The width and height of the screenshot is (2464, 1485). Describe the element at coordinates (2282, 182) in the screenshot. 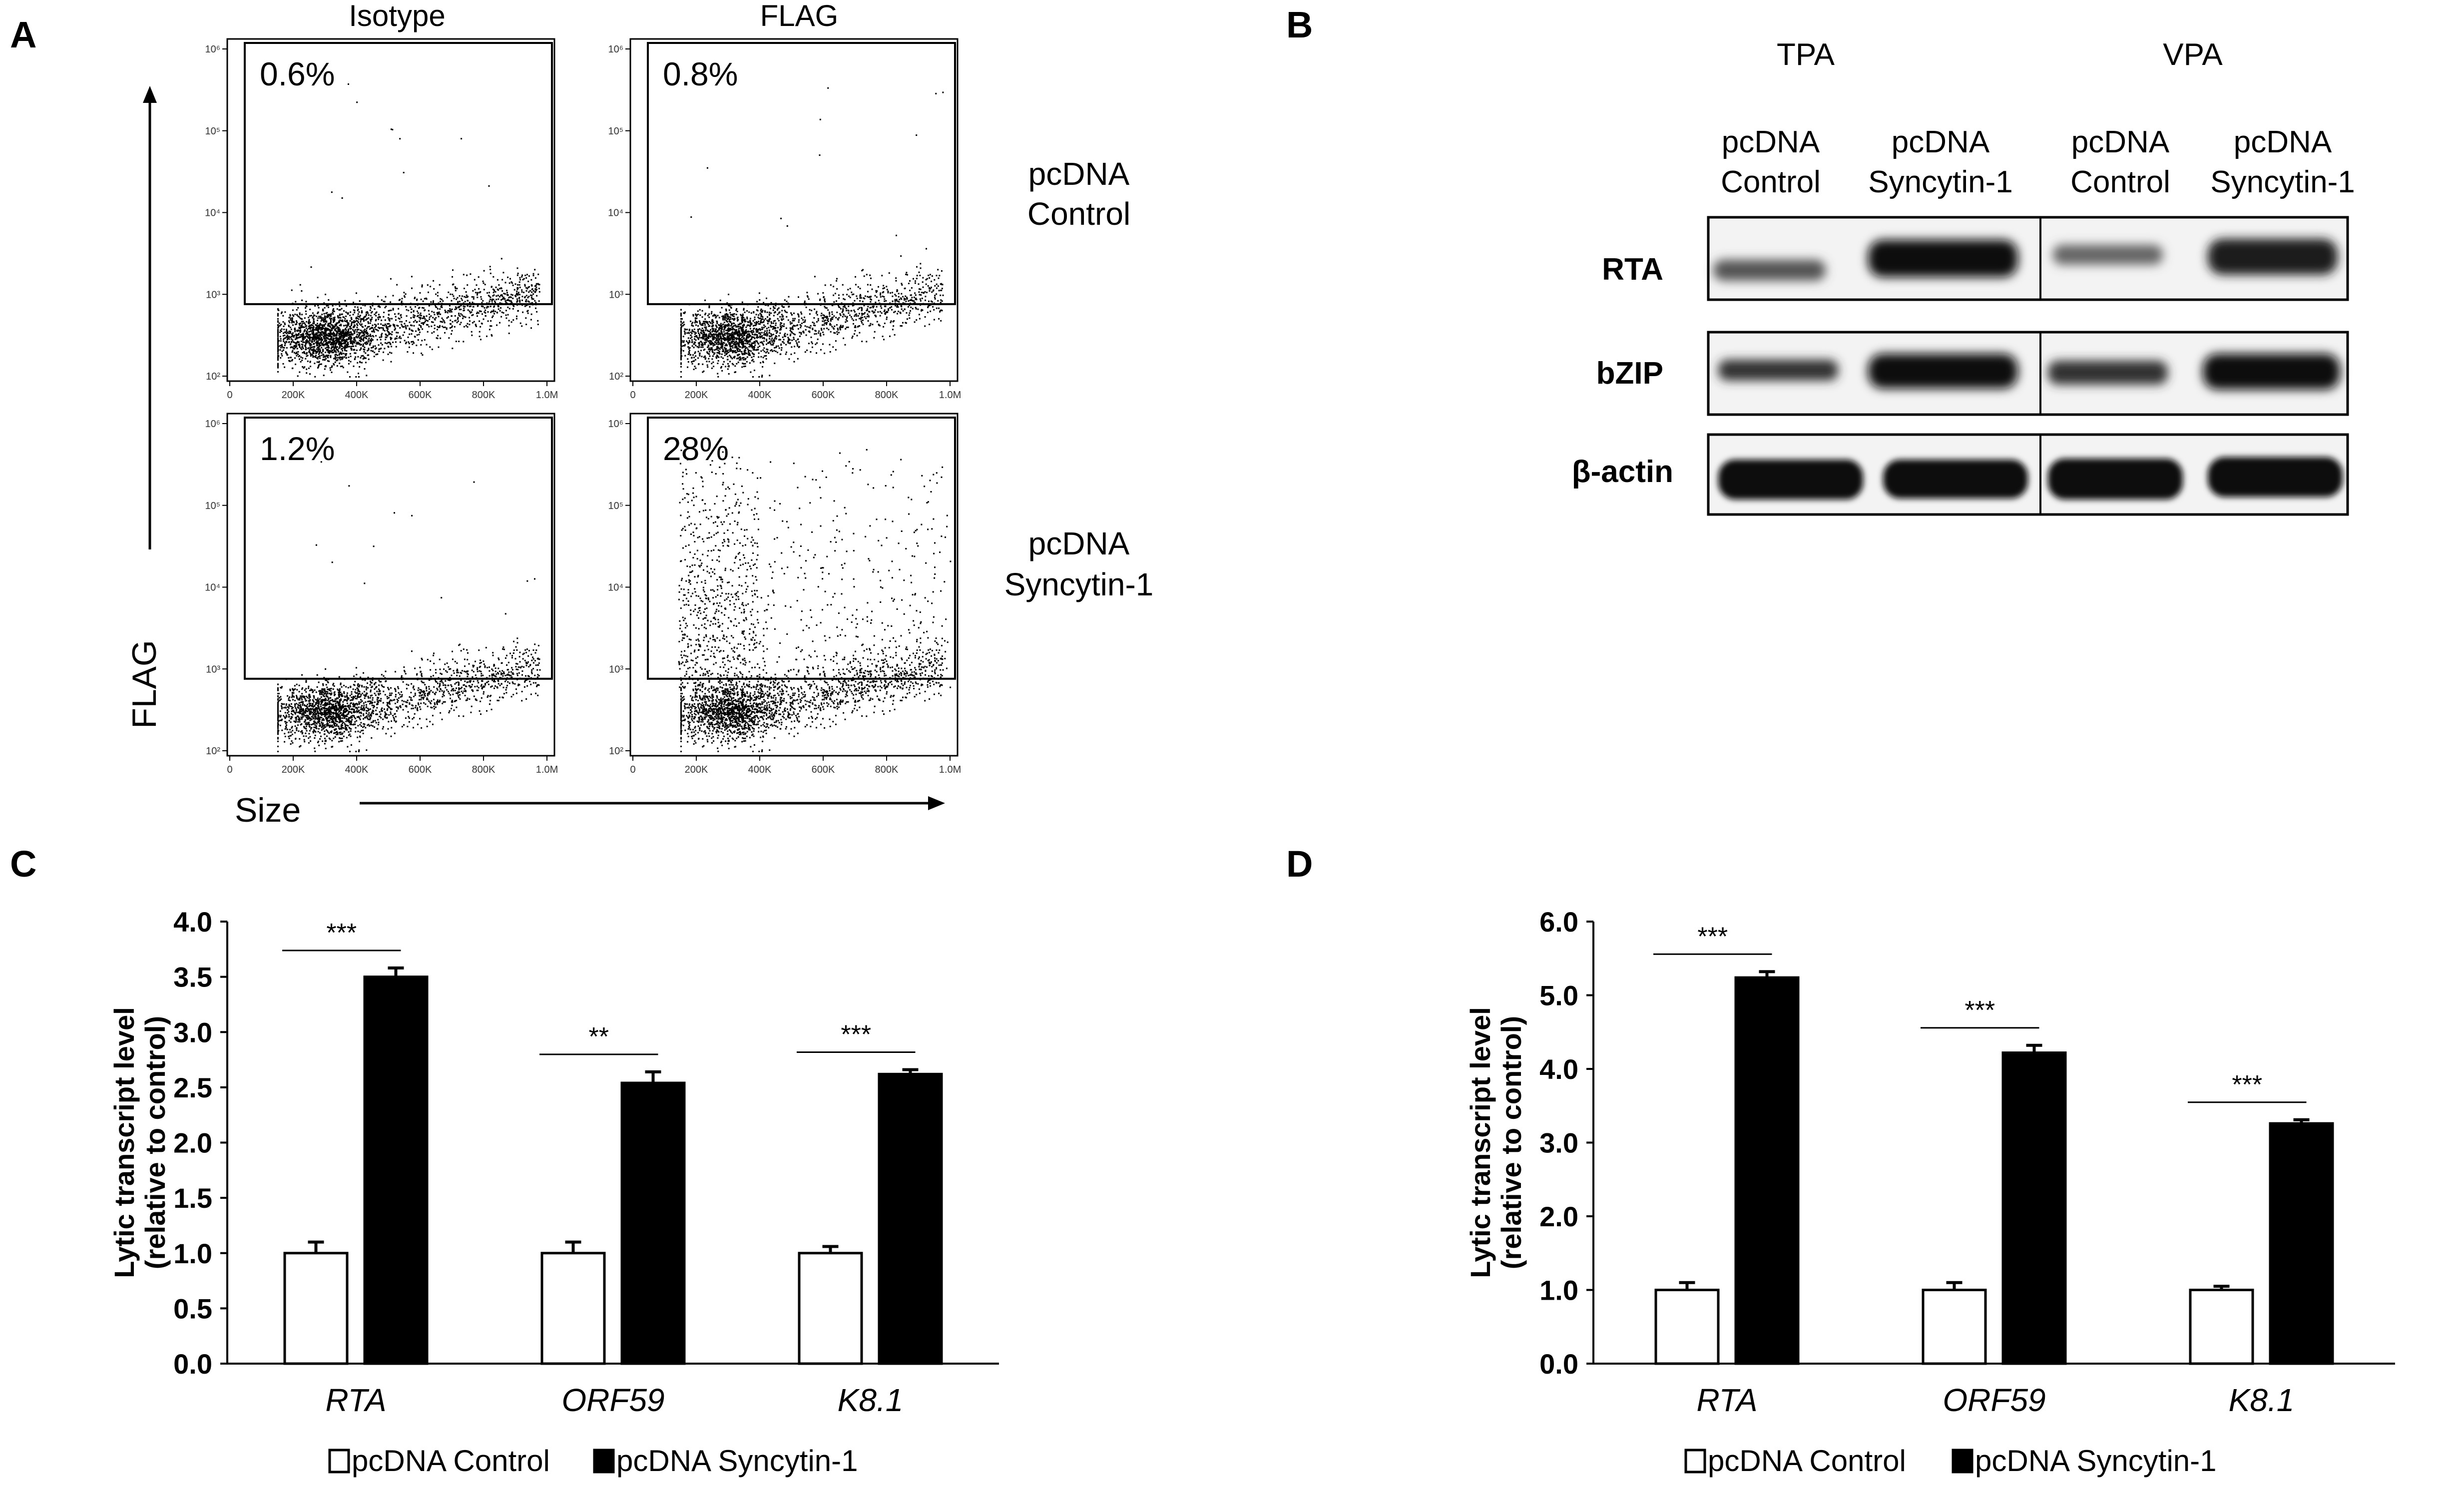

I see `lane-4-label-line2: Syncytin-1` at that location.